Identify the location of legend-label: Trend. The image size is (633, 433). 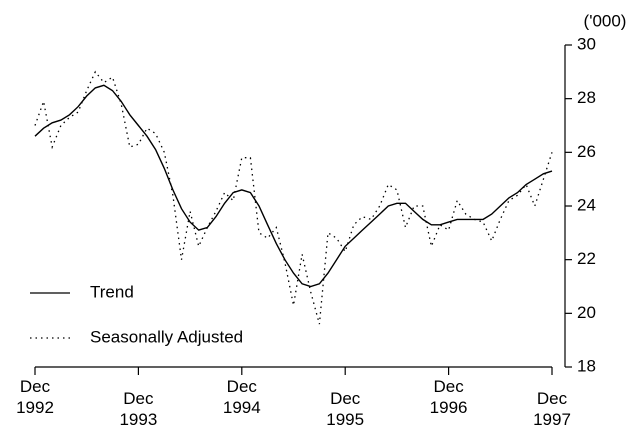
(112, 291).